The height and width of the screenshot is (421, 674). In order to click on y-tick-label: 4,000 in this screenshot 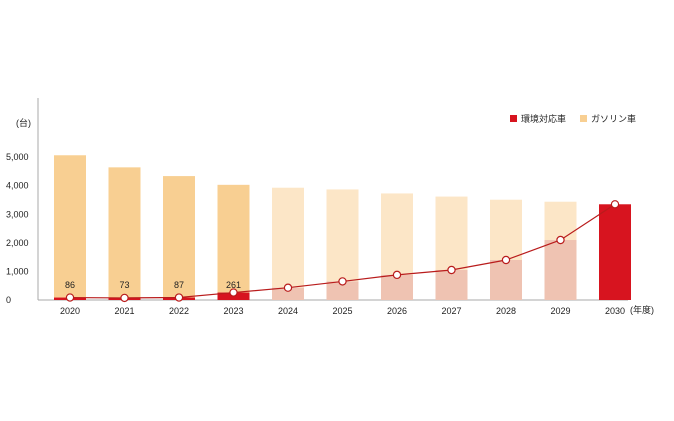, I will do `click(17, 186)`.